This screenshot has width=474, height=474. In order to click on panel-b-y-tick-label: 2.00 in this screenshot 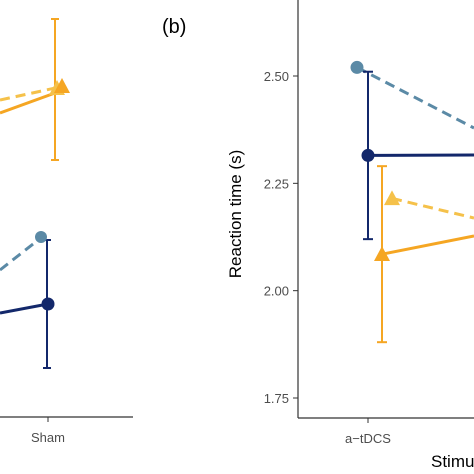, I will do `click(276, 291)`.